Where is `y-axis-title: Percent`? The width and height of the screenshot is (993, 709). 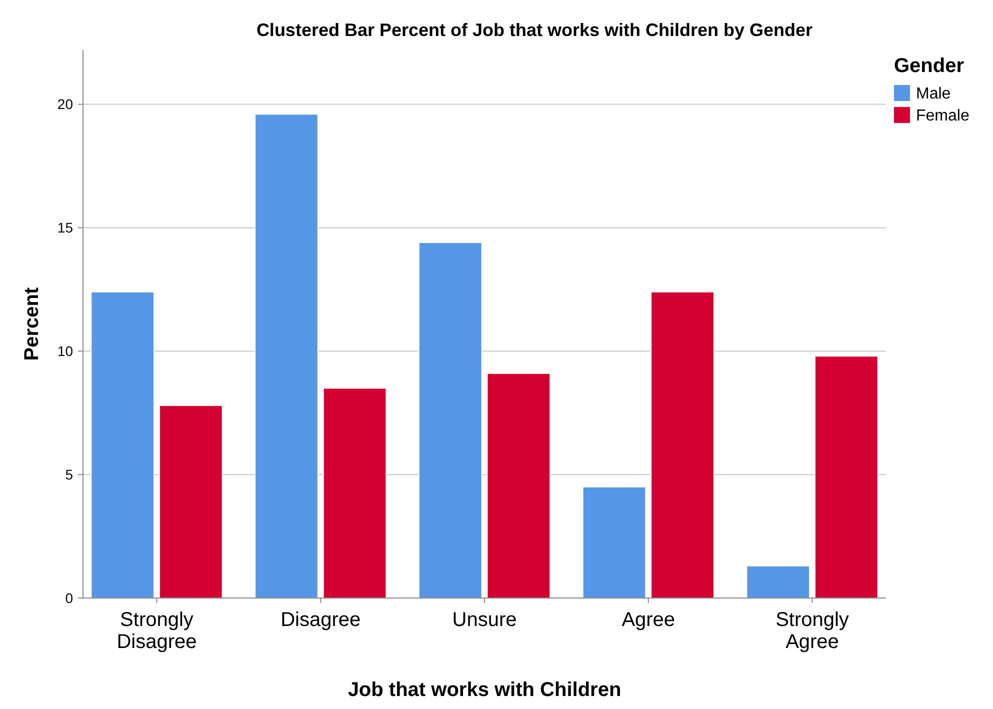
y-axis-title: Percent is located at coordinates (32, 323).